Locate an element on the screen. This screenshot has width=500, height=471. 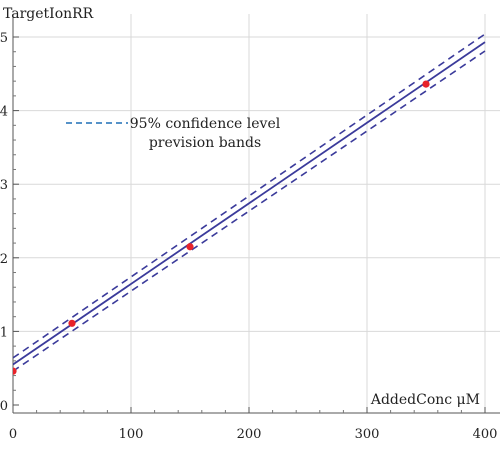
legend-label-line2: prevision bands is located at coordinates (205, 143).